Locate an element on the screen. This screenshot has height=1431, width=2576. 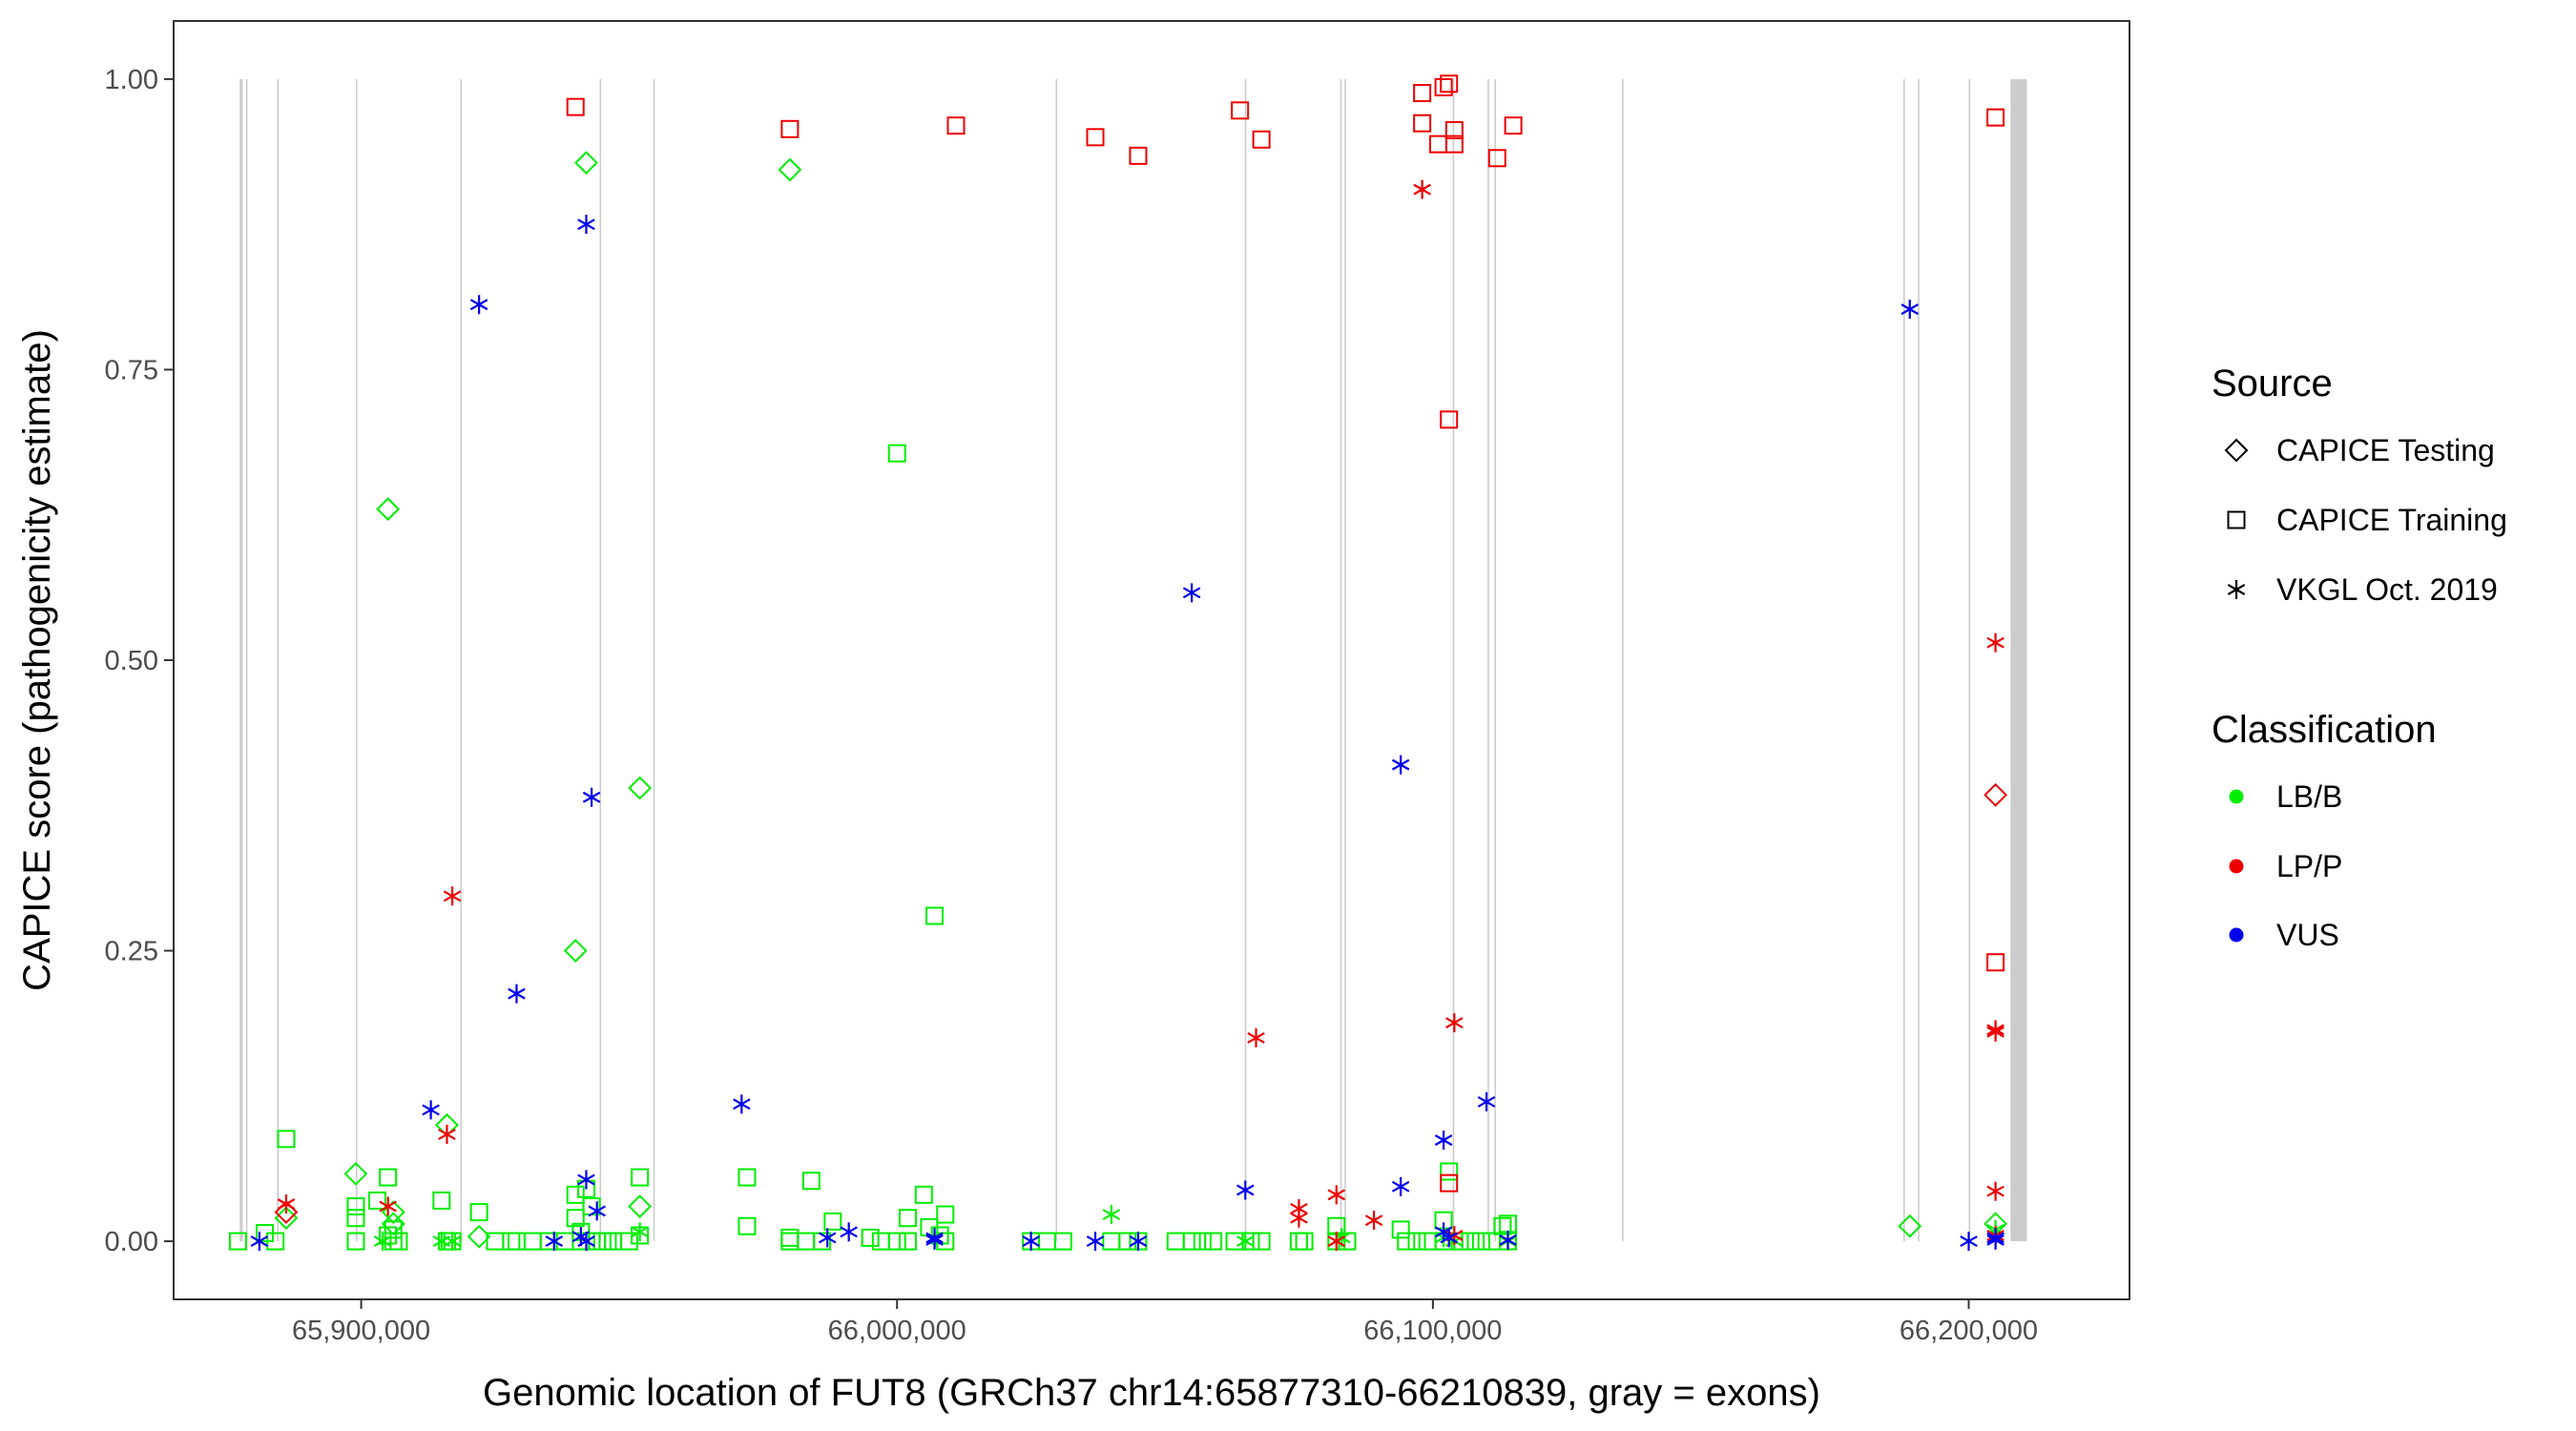
legend-classification-title: Classification is located at coordinates (2324, 730).